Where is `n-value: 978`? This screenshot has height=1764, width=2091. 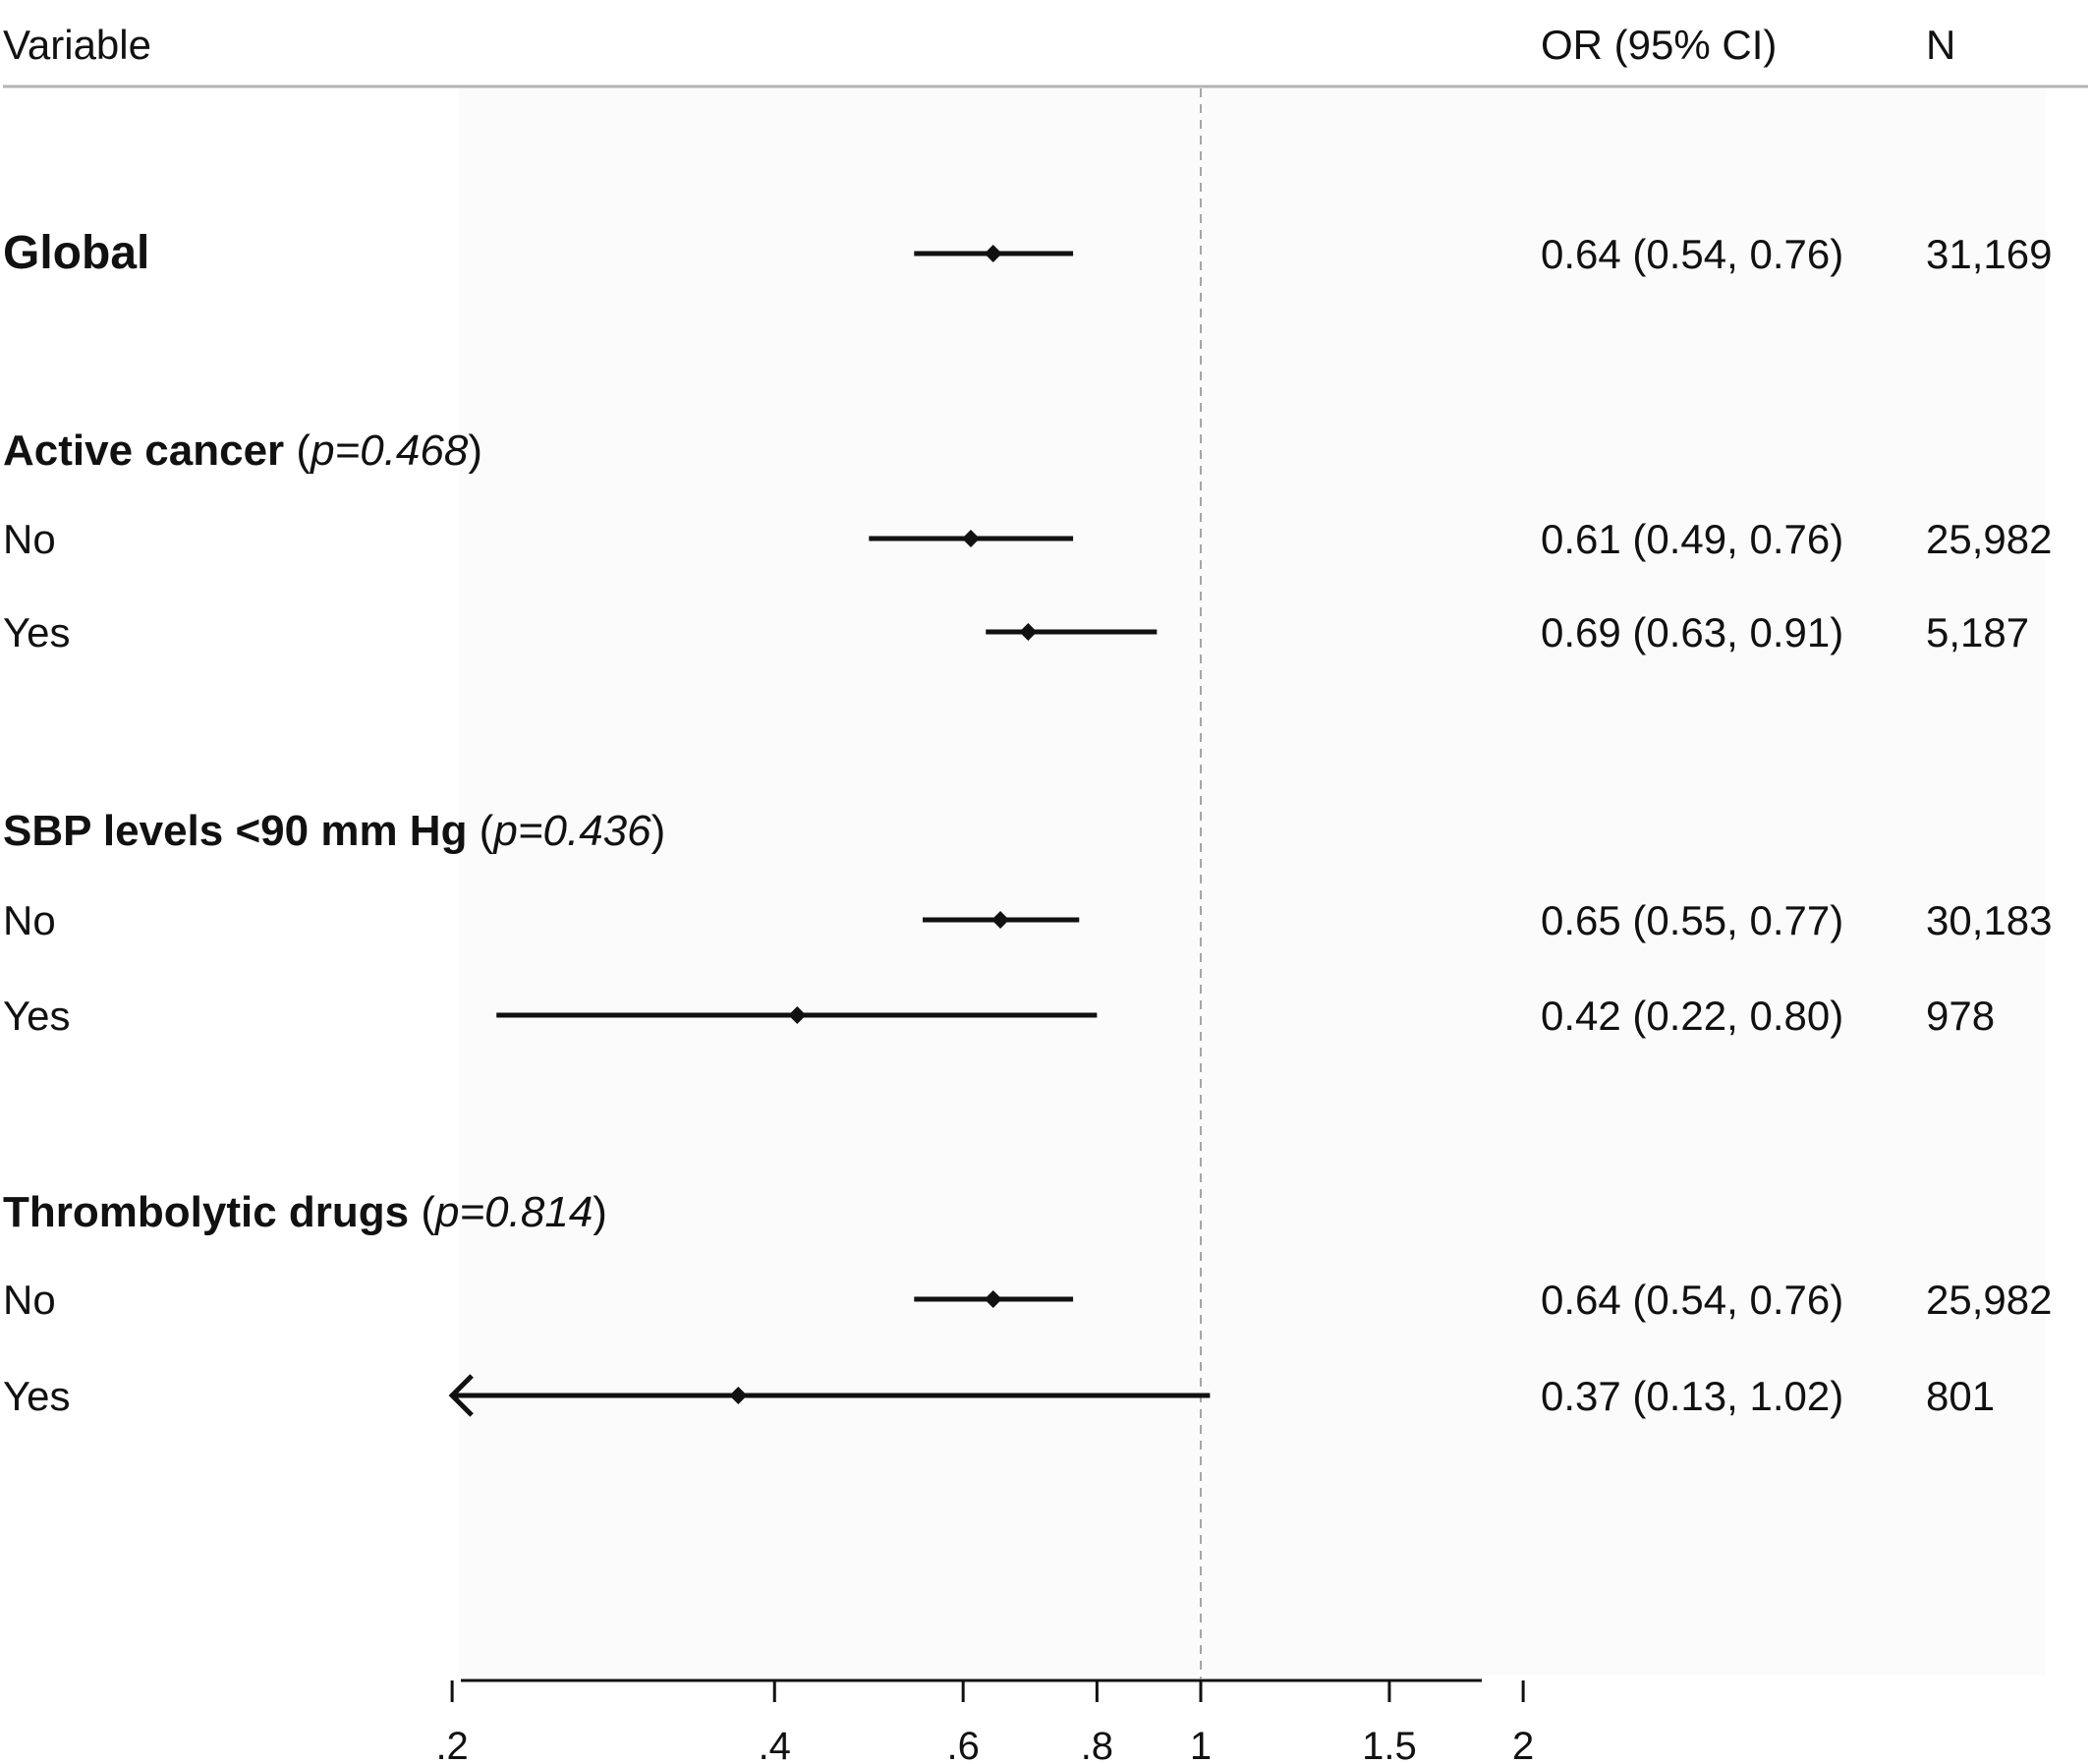
n-value: 978 is located at coordinates (1960, 1016).